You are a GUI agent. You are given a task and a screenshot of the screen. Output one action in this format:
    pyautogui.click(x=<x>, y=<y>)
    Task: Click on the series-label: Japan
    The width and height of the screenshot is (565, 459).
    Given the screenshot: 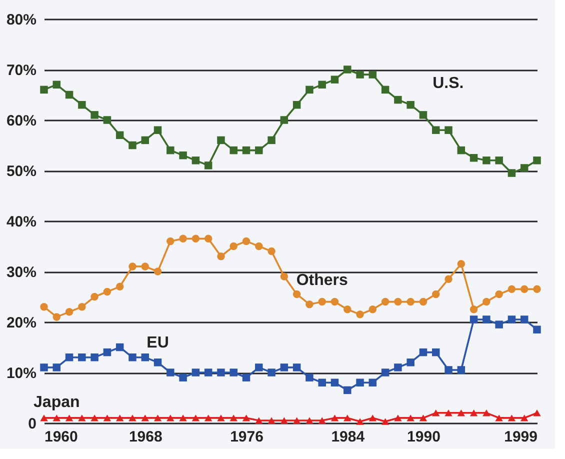 What is the action you would take?
    pyautogui.click(x=57, y=402)
    